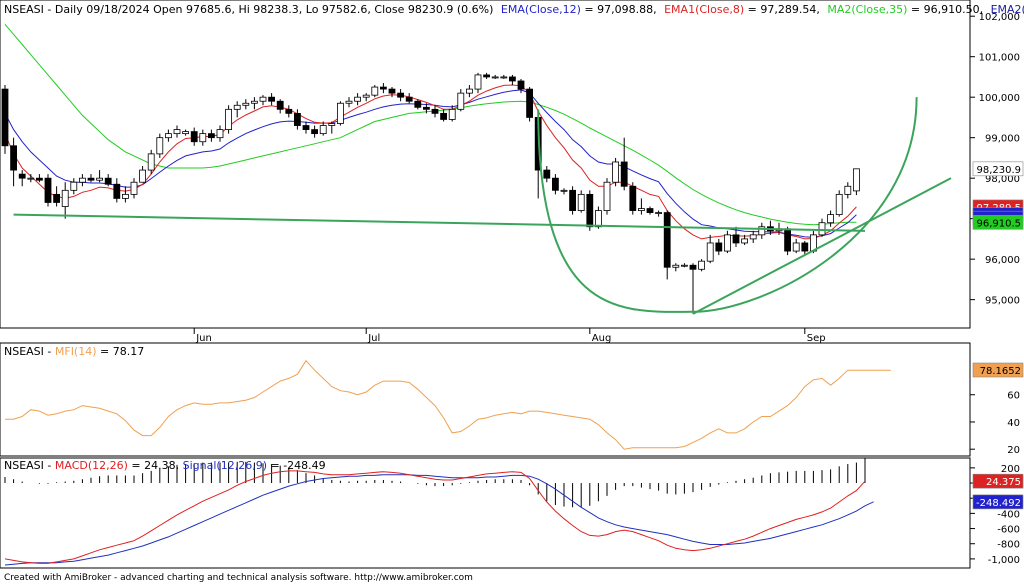 The image size is (1024, 587). What do you see at coordinates (704, 9) in the screenshot?
I see `ema8-label: EMA1(Close,8)` at bounding box center [704, 9].